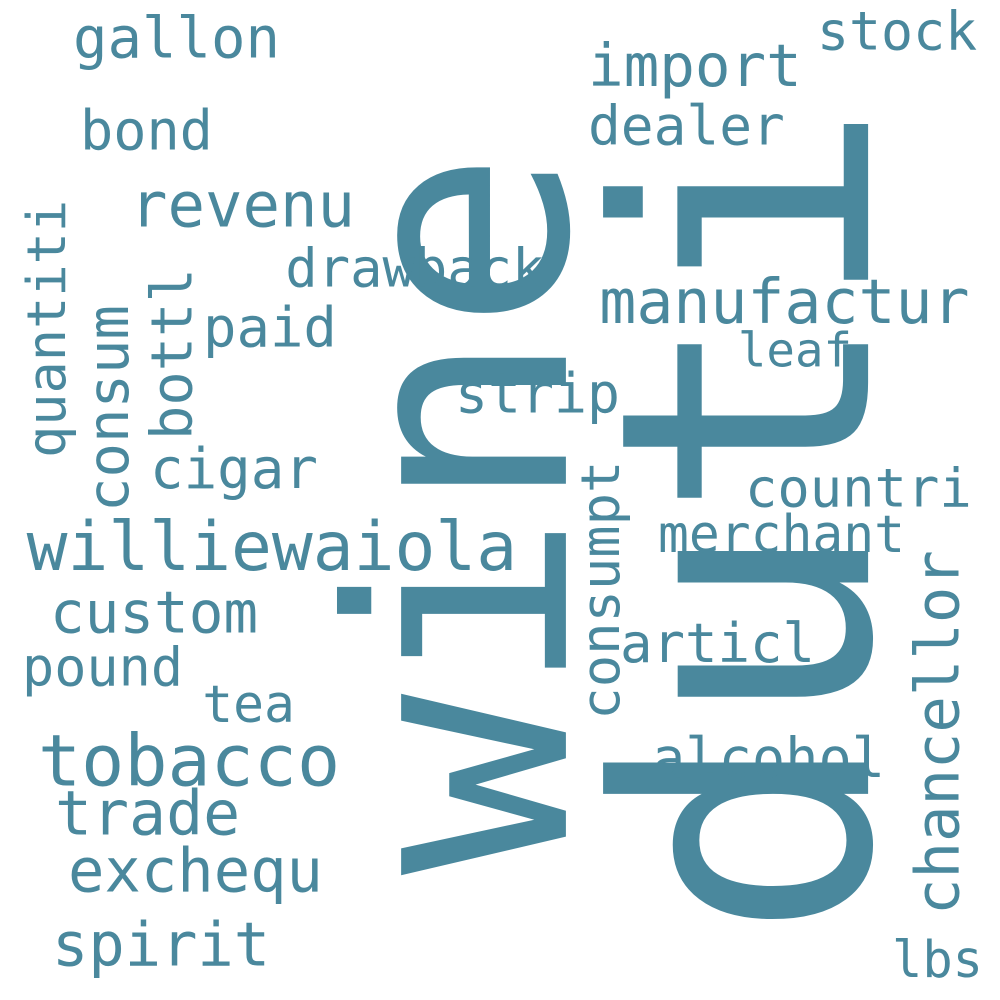  I want to click on word-bond: bond, so click(146, 131).